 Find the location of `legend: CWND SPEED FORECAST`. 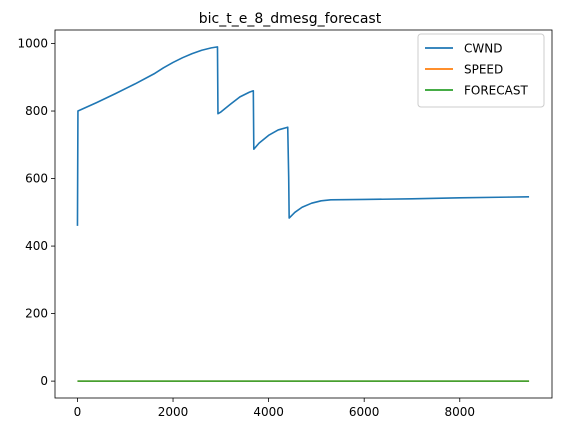

legend: CWND SPEED FORECAST is located at coordinates (481, 70).